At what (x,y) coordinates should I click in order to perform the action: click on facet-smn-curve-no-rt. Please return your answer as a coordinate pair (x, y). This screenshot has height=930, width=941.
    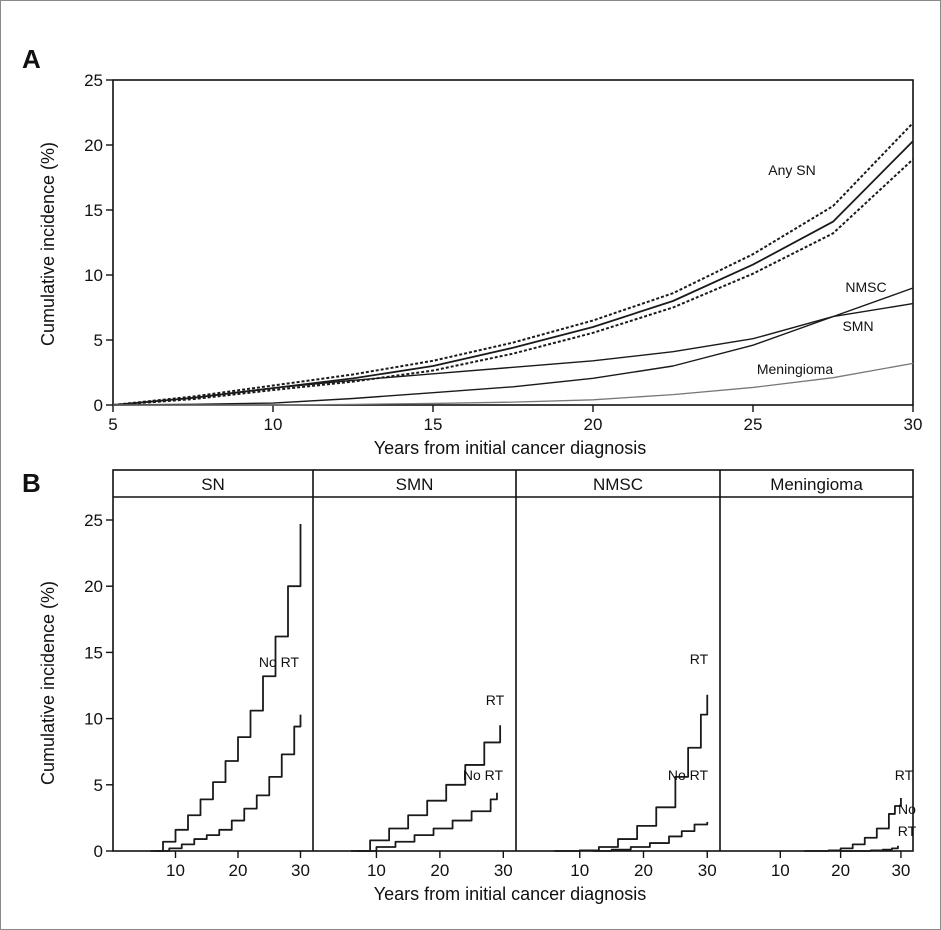
    Looking at the image, I should click on (427, 822).